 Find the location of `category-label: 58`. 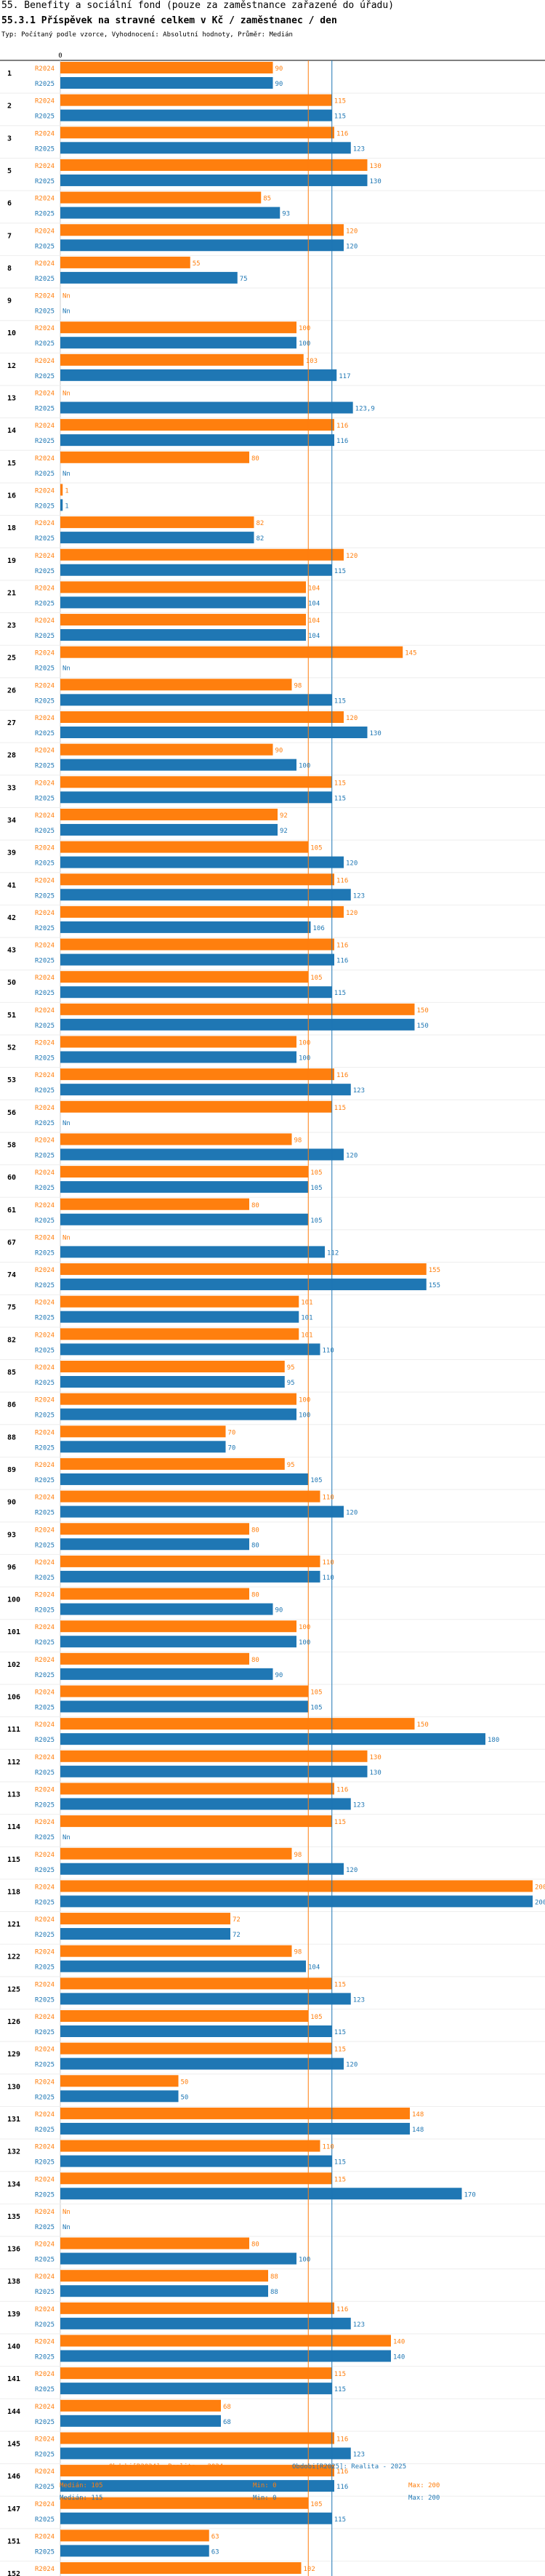

category-label: 58 is located at coordinates (11, 1145).